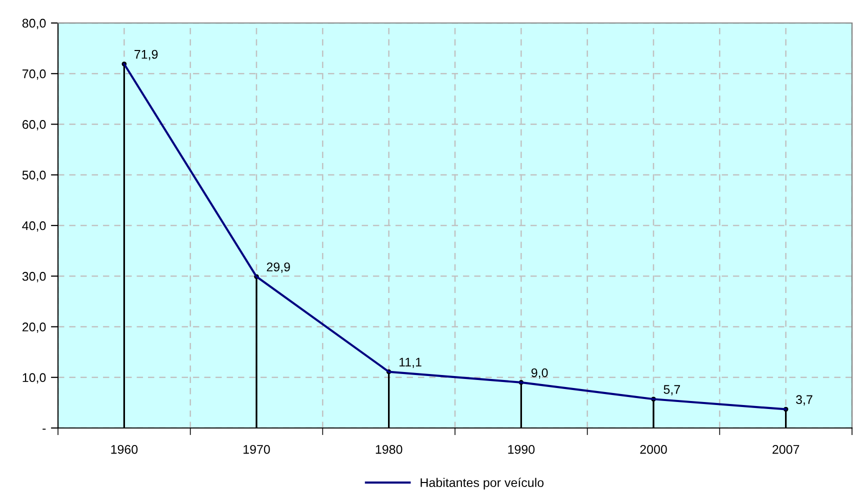  What do you see at coordinates (257, 449) in the screenshot?
I see `x-tick-label: 1970` at bounding box center [257, 449].